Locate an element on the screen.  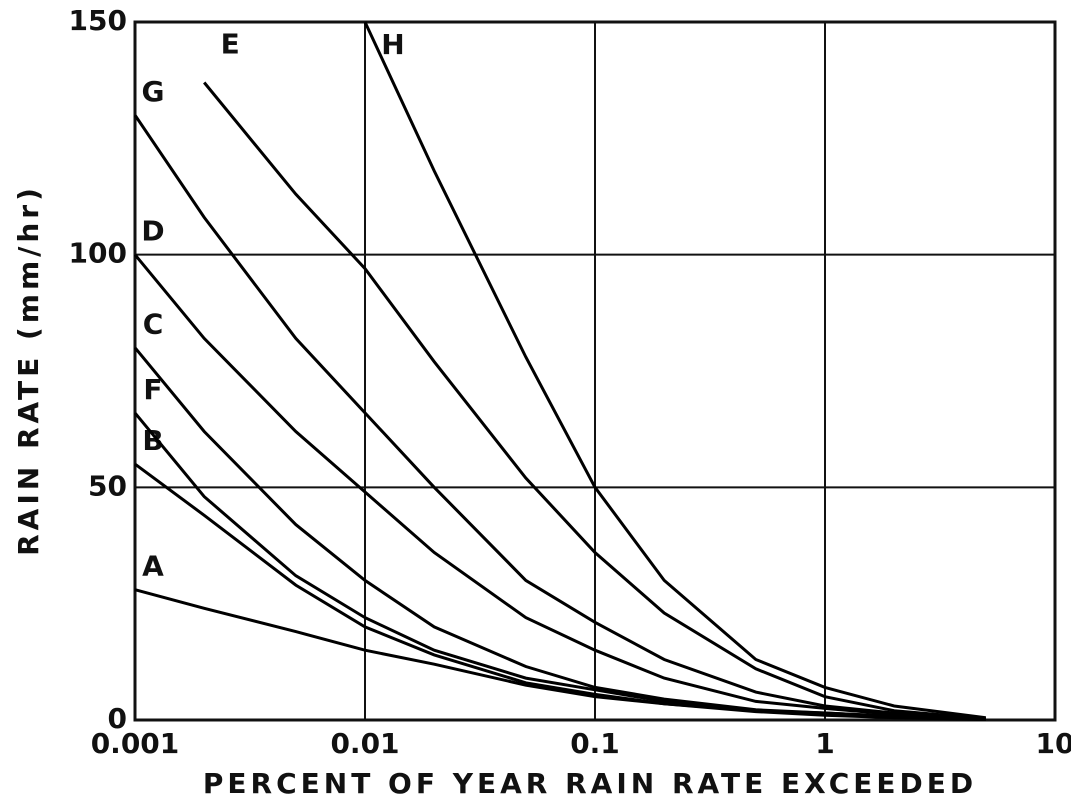
series-line is located at coordinates (560, 654).